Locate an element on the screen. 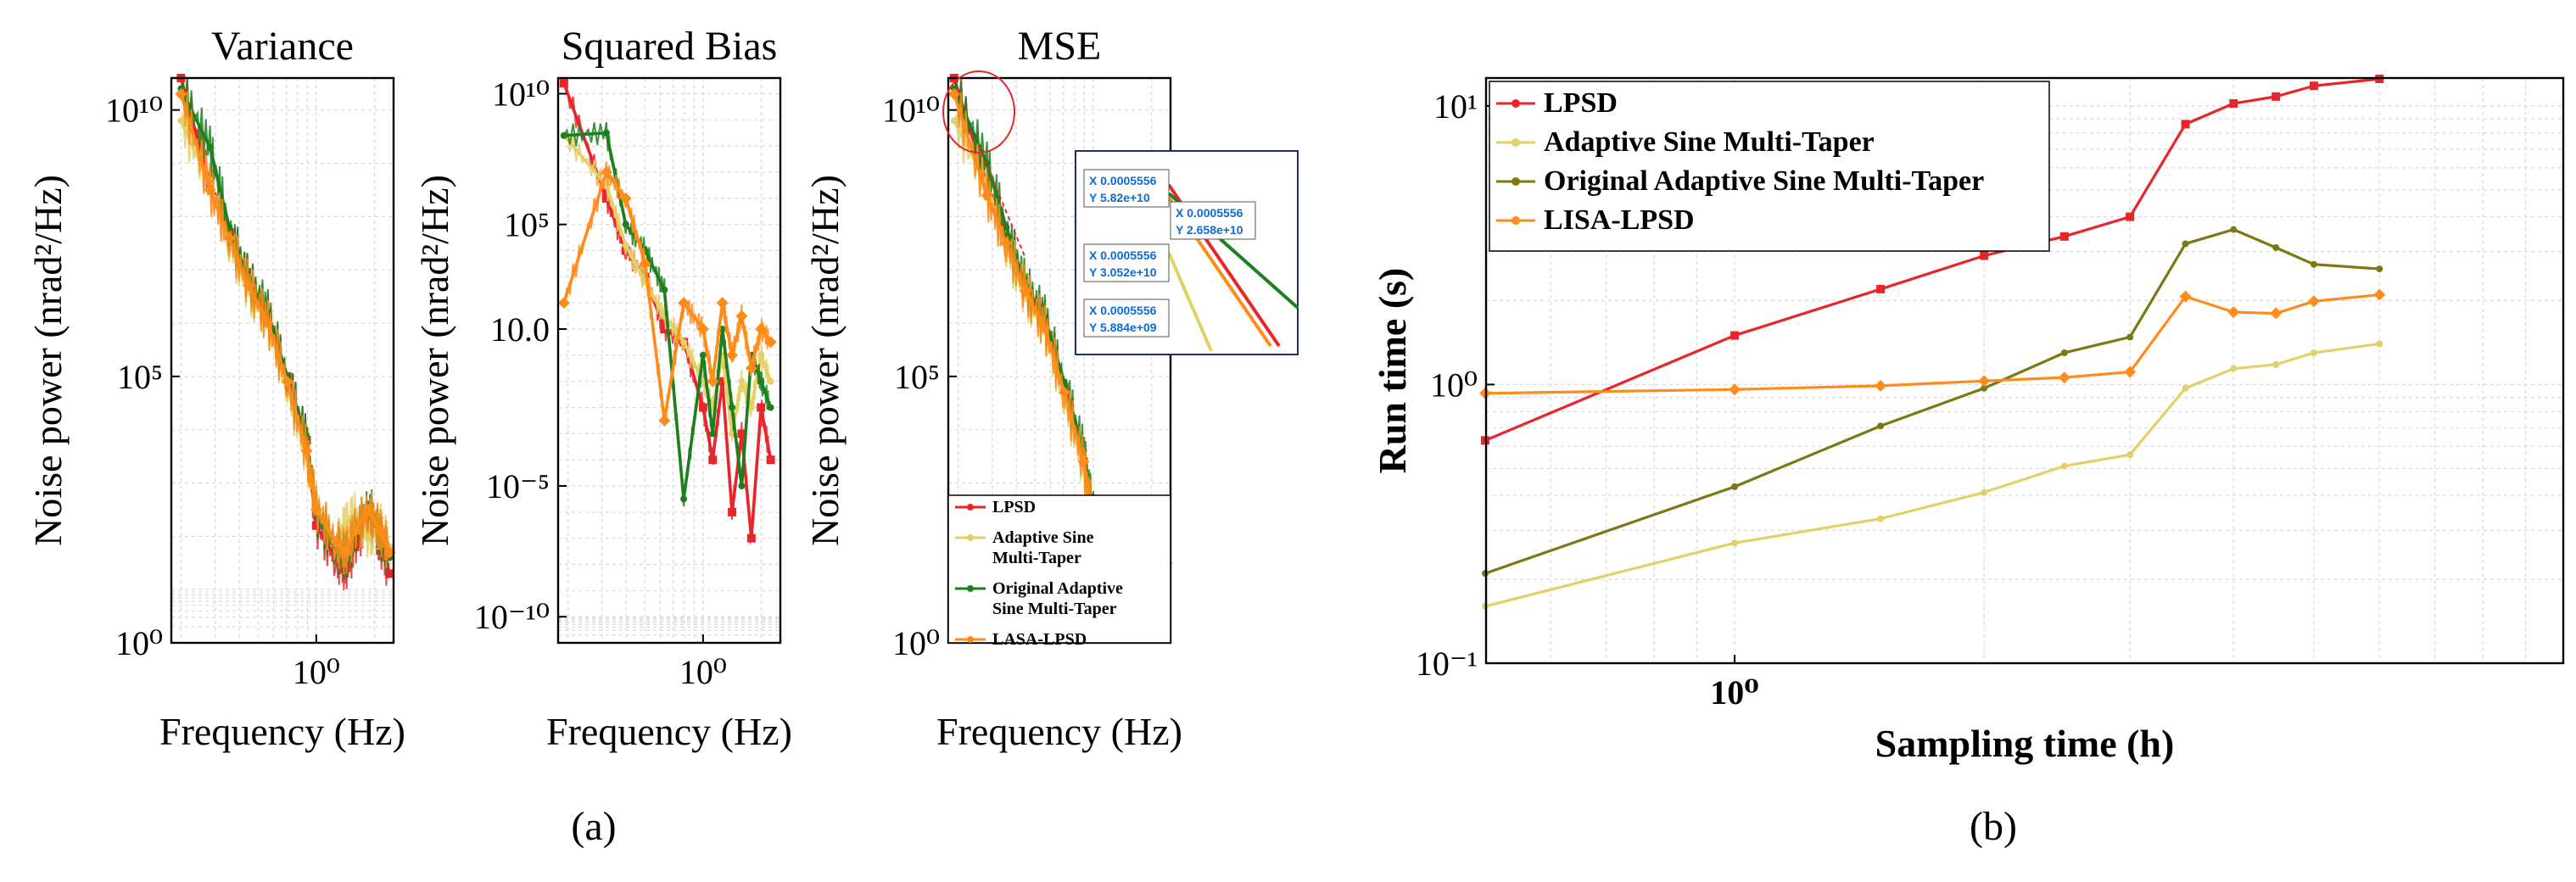 This screenshot has height=882, width=2576. datatip-y: Y 2.658e+10 is located at coordinates (1209, 230).